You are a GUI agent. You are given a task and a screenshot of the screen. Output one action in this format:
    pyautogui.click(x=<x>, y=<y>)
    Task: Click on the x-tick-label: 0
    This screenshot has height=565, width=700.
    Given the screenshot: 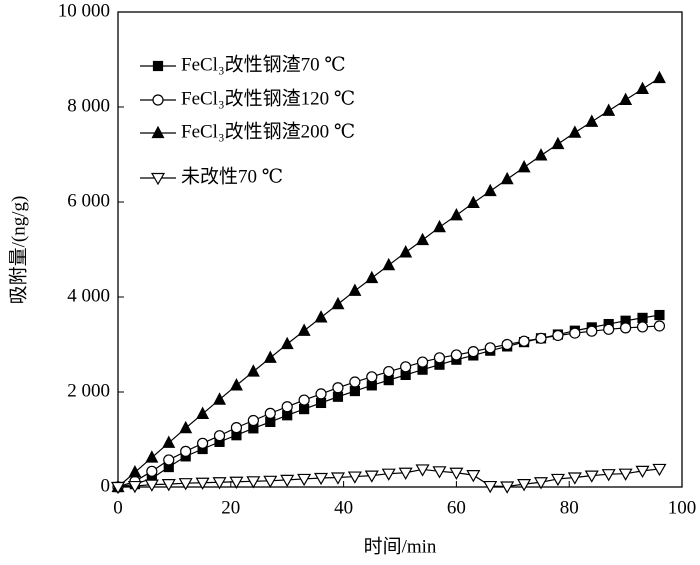 What is the action you would take?
    pyautogui.click(x=118, y=507)
    